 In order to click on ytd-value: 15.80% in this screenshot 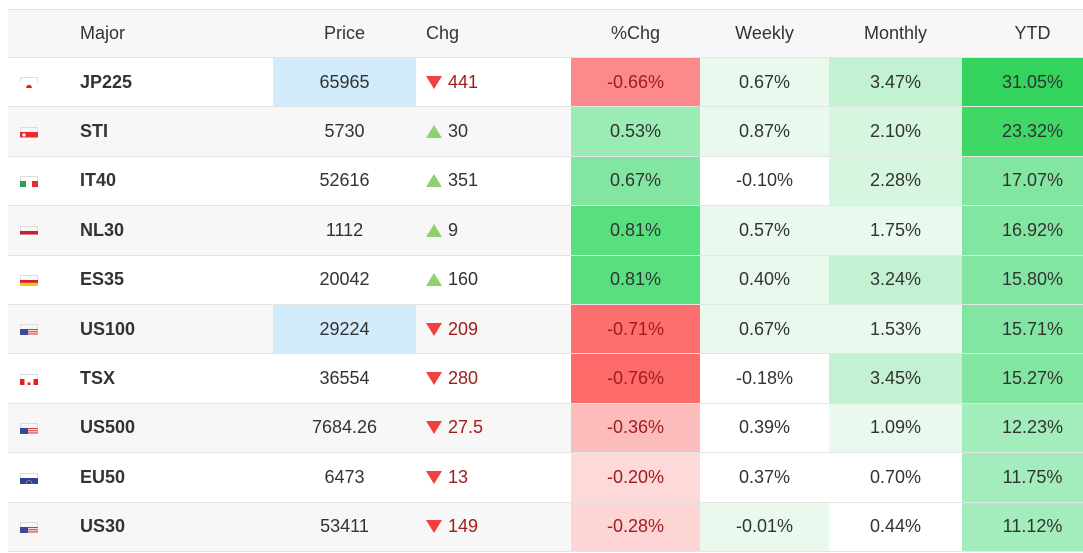, I will do `click(1032, 279)`.